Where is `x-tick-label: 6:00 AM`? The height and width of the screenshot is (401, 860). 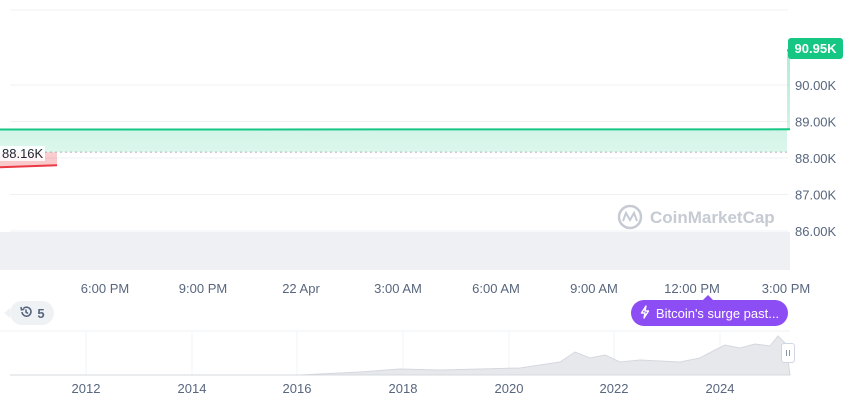
x-tick-label: 6:00 AM is located at coordinates (496, 288).